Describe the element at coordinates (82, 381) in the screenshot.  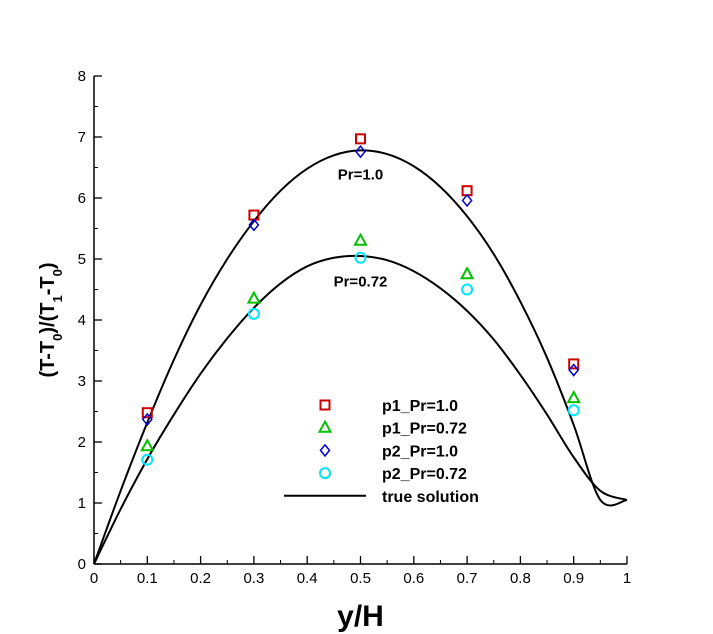
I see `y-tick-label: 3` at that location.